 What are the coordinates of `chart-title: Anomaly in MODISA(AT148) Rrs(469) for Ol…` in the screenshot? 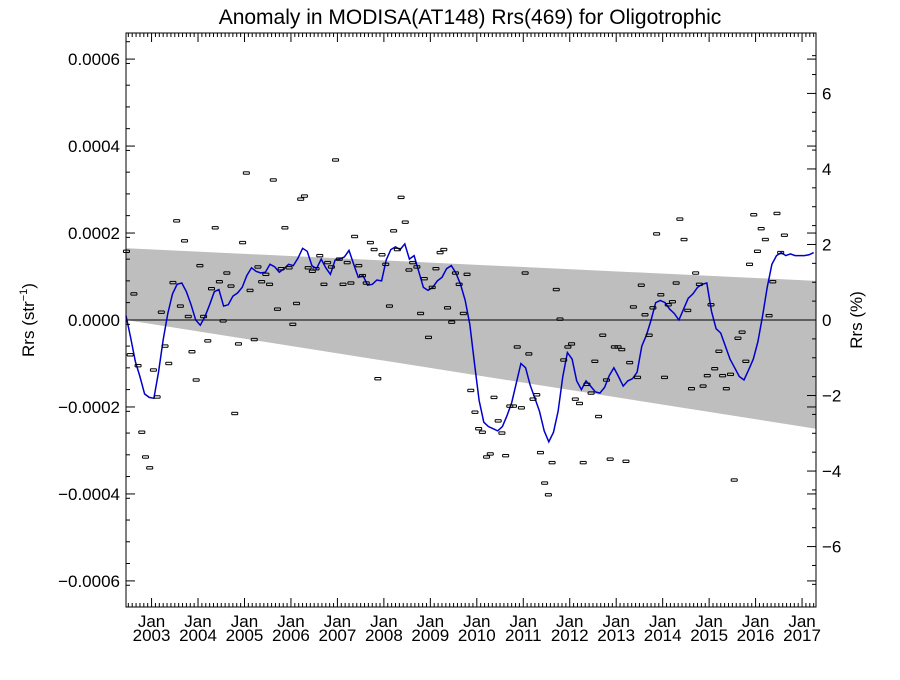 It's located at (470, 17).